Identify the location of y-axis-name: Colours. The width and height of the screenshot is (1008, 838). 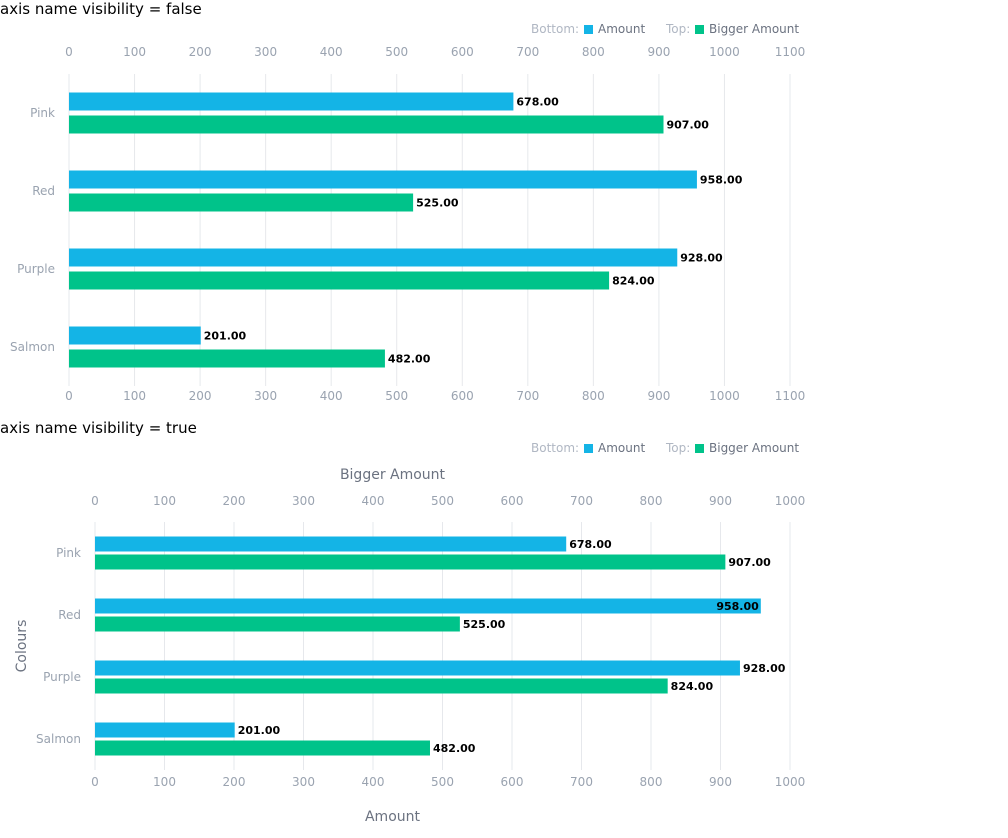
(22, 646).